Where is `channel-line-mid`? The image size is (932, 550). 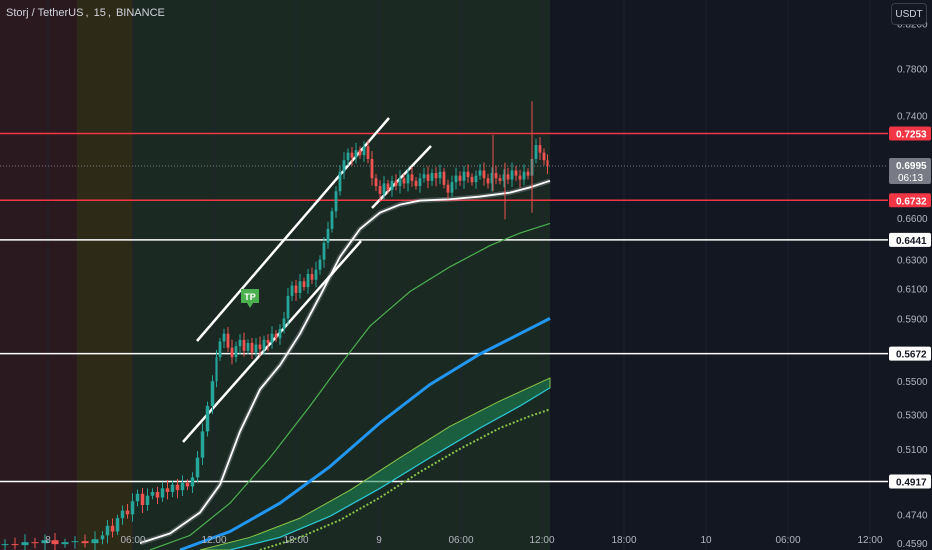
channel-line-mid is located at coordinates (401, 177).